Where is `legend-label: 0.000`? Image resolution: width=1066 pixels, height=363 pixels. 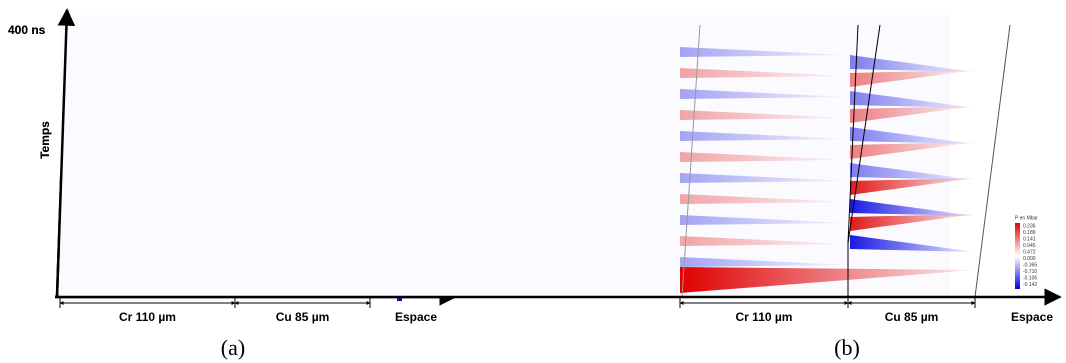 legend-label: 0.000 is located at coordinates (1029, 259).